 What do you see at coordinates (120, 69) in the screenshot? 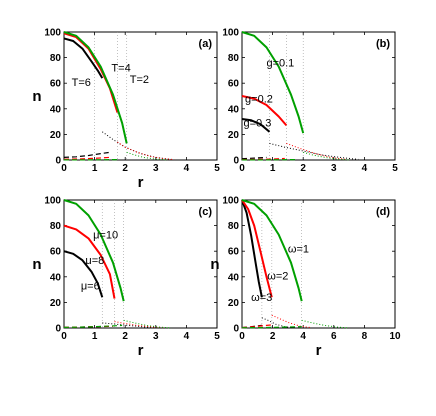
I see `curve-annotation: T=4` at bounding box center [120, 69].